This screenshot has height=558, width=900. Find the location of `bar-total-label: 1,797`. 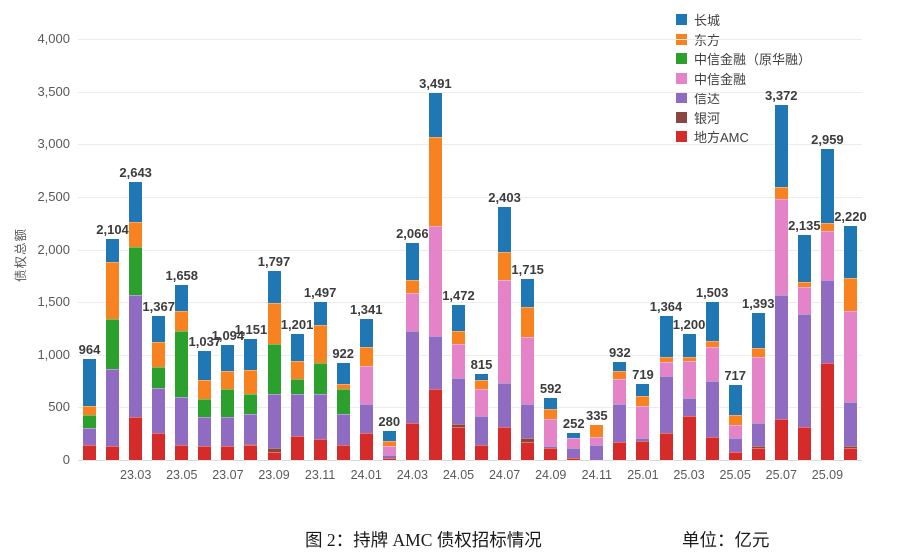

bar-total-label: 1,797 is located at coordinates (274, 261).